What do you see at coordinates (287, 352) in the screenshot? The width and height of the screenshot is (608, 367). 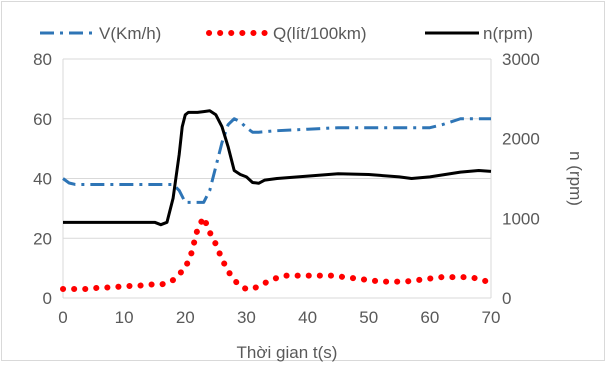 I see `x-axis-label: Thời gian t(s)` at bounding box center [287, 352].